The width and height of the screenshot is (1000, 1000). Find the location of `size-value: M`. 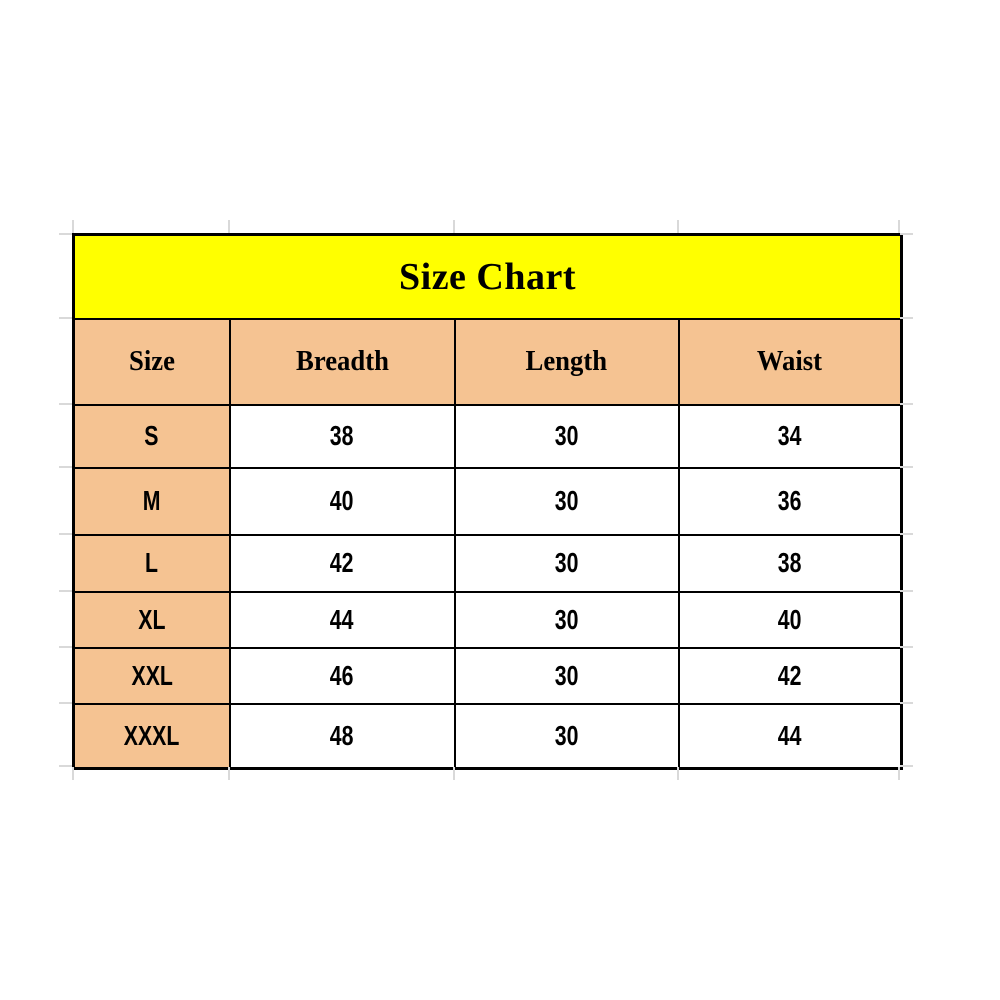

size-value: M is located at coordinates (151, 500).